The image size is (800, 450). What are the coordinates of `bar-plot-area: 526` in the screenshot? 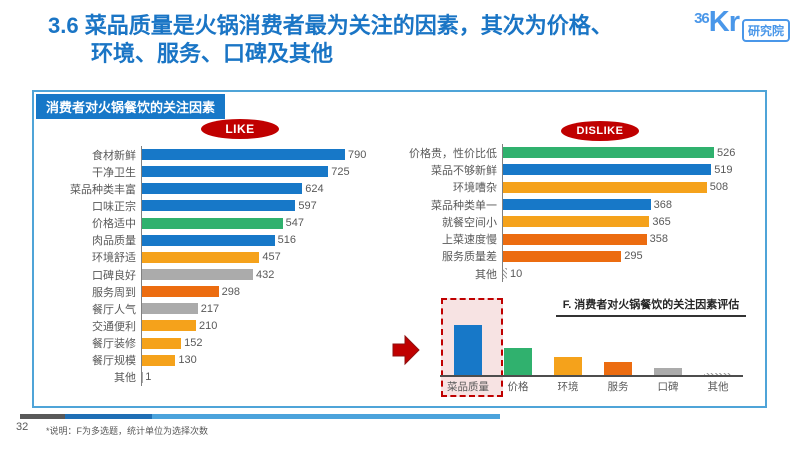 It's located at (619, 153).